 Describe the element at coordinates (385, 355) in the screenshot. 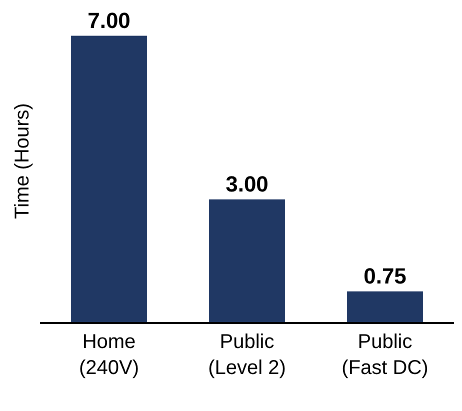

I see `x-tick-label: Public (Fast DC)` at that location.